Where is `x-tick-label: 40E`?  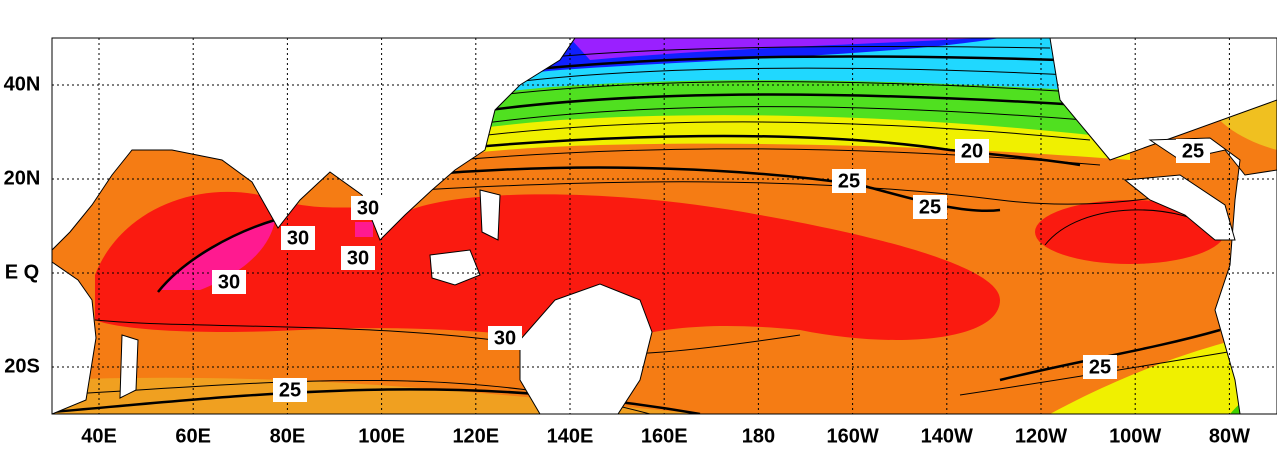 x-tick-label: 40E is located at coordinates (99, 436).